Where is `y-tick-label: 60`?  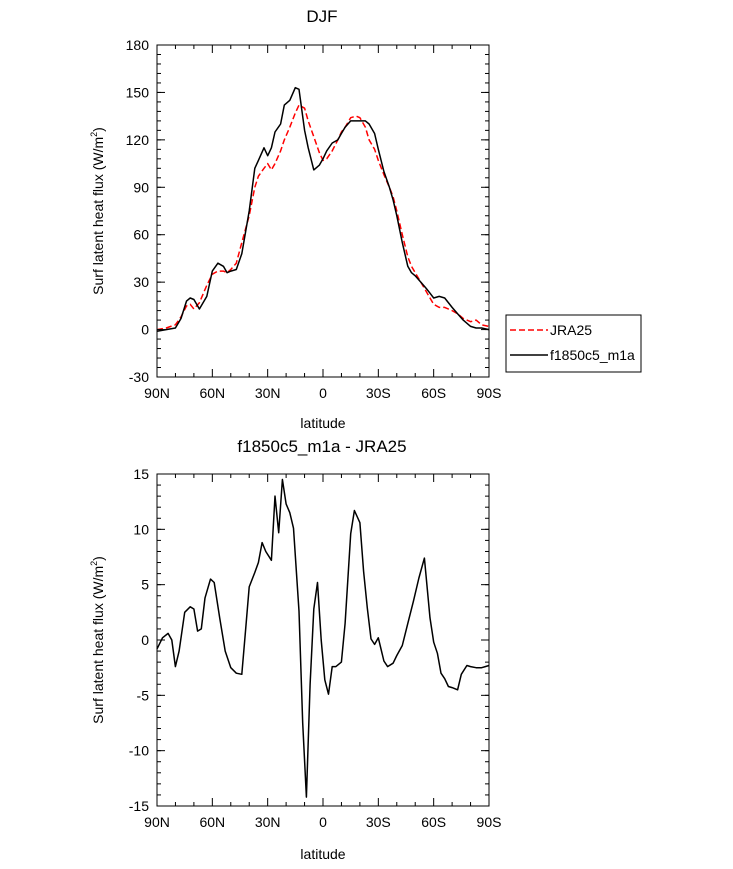 y-tick-label: 60 is located at coordinates (141, 235).